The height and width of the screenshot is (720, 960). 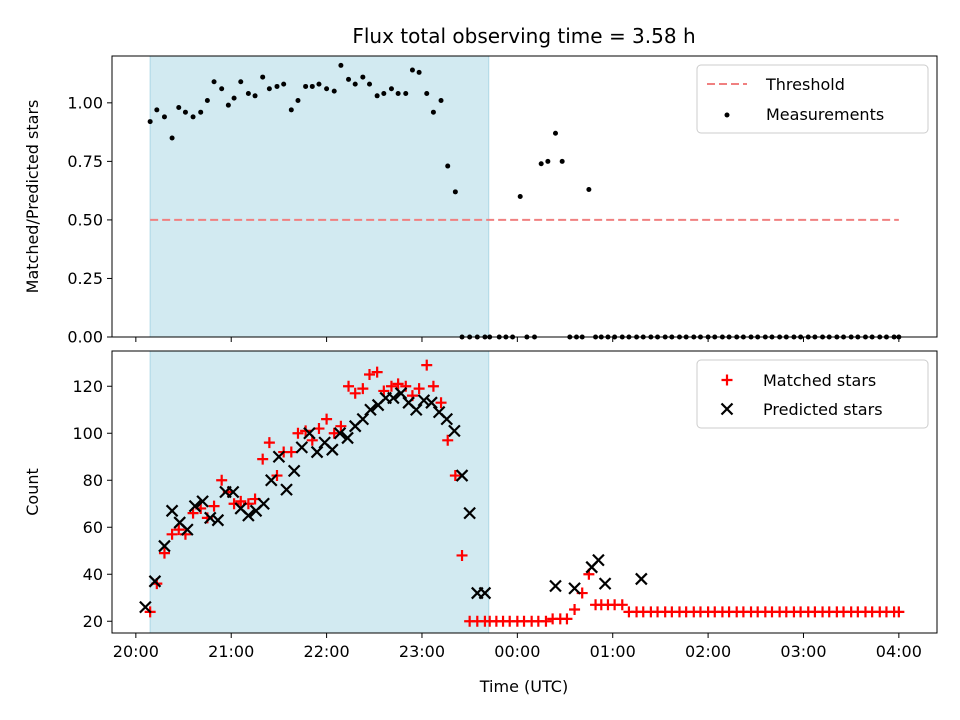 What do you see at coordinates (727, 380) in the screenshot?
I see `legend-matched-swatch` at bounding box center [727, 380].